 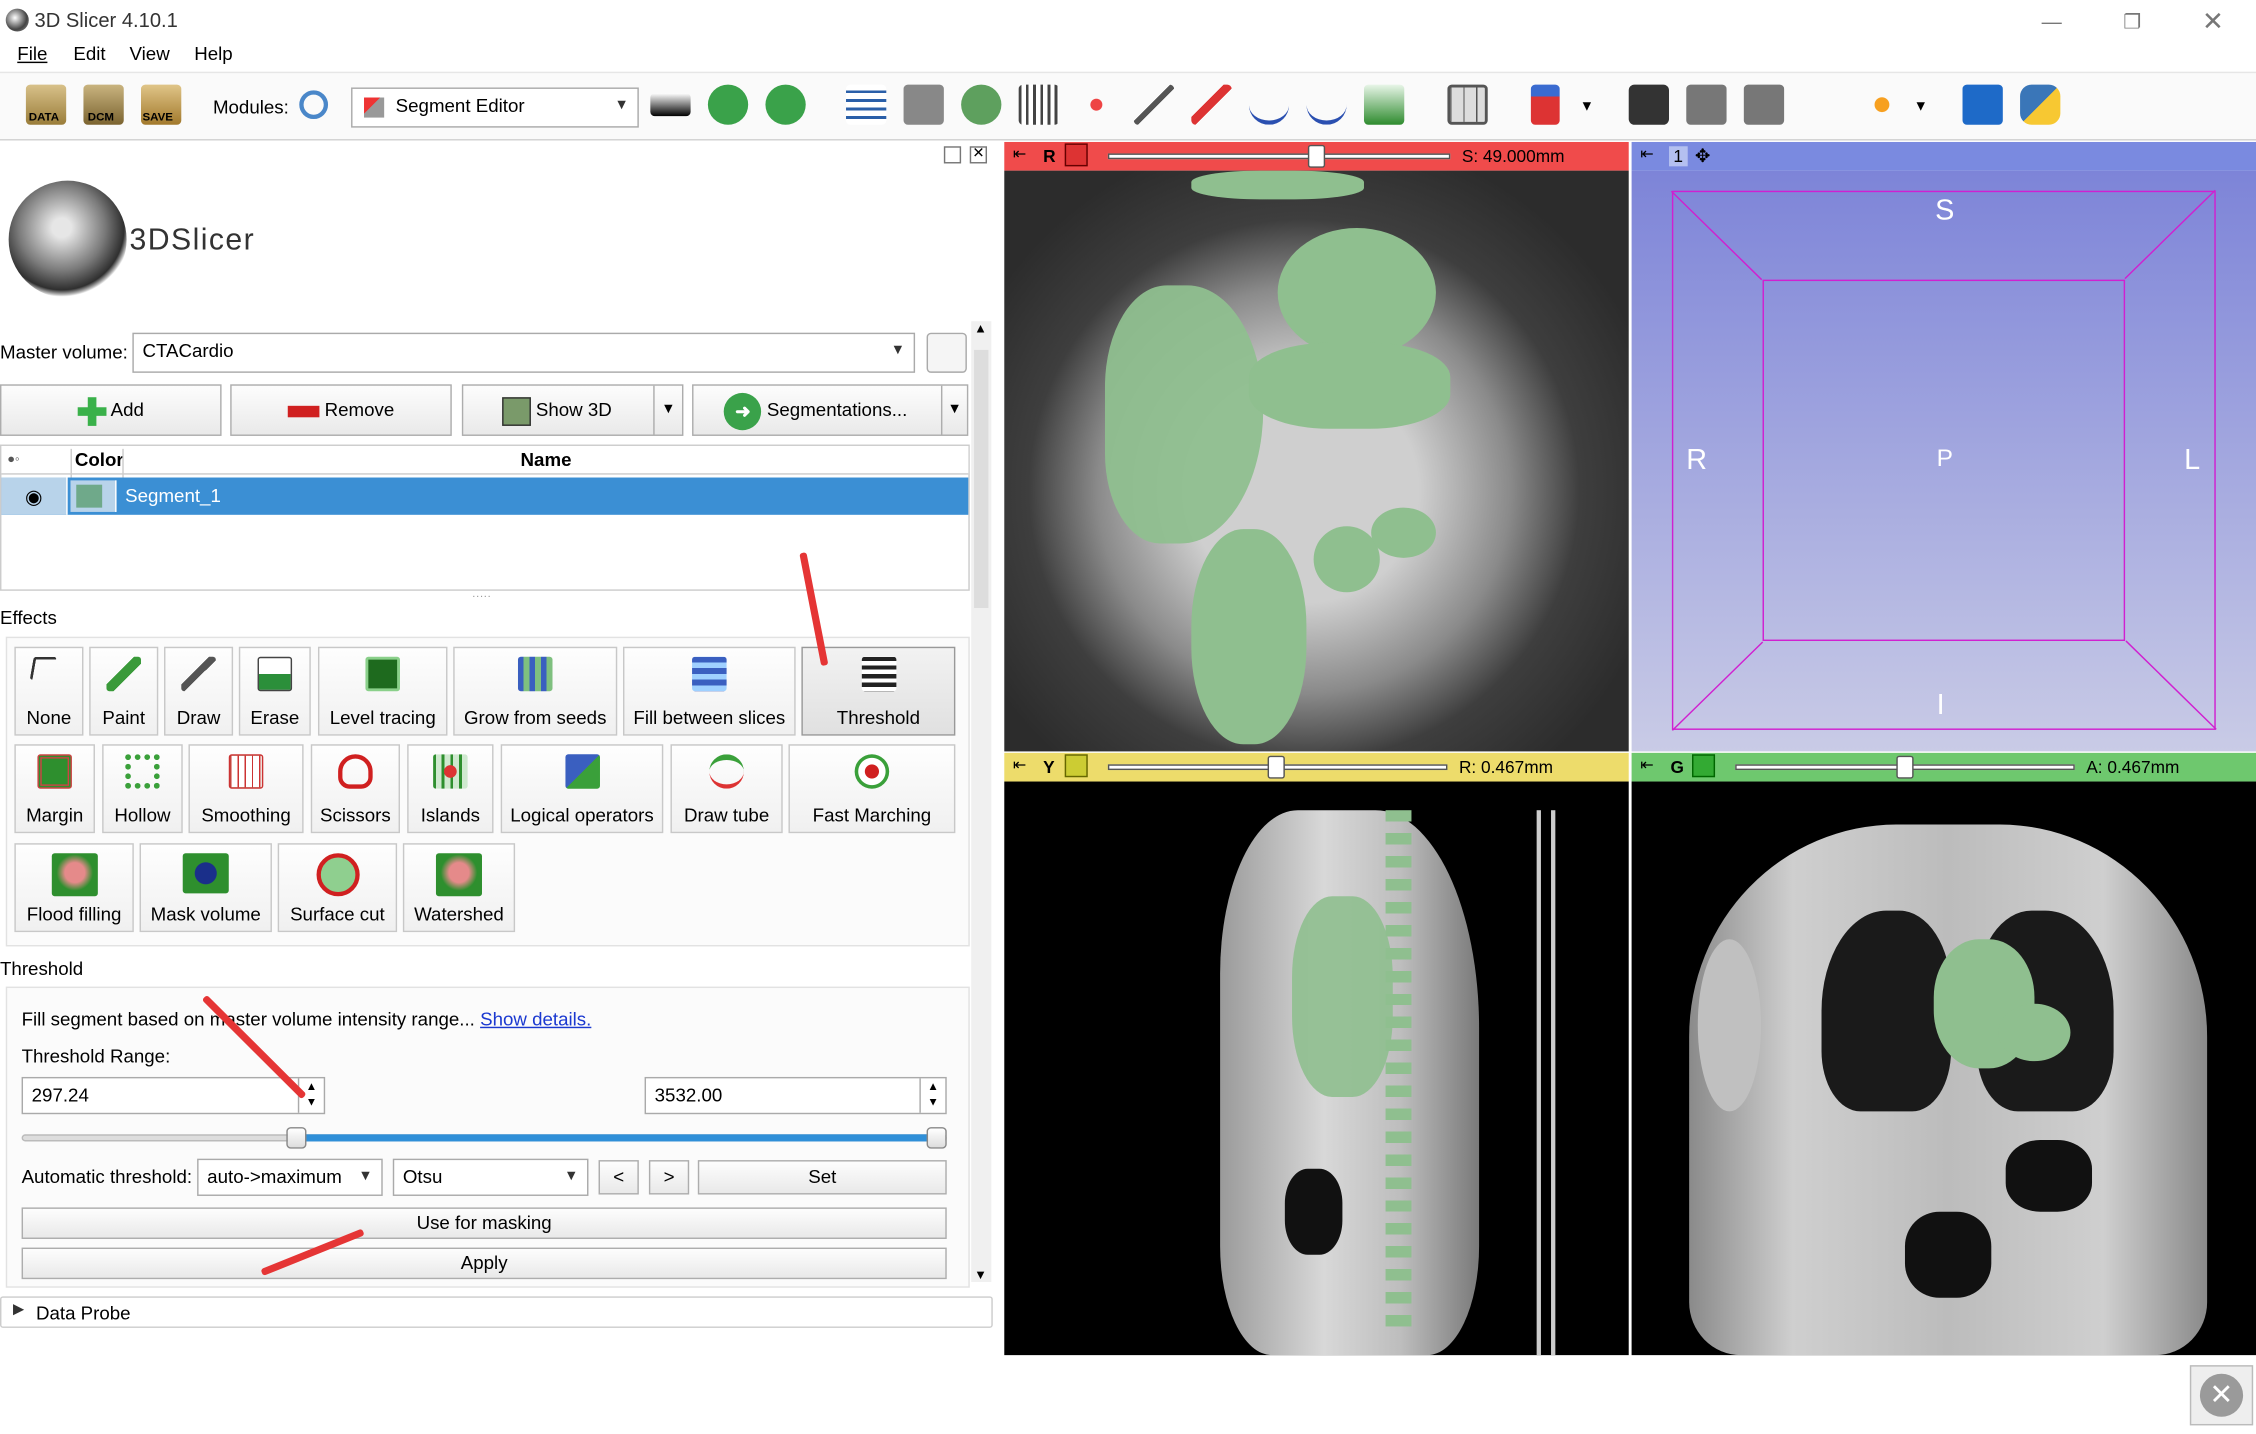 What do you see at coordinates (978, 155) in the screenshot?
I see `close-panel-icon: ✕` at bounding box center [978, 155].